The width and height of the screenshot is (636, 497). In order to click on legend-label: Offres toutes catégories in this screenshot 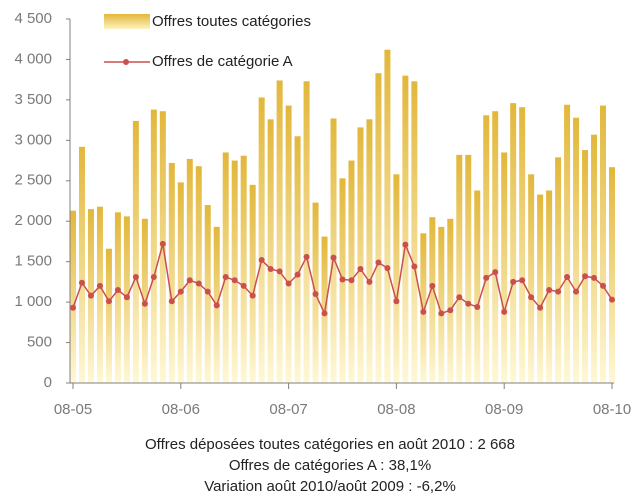, I will do `click(231, 21)`.